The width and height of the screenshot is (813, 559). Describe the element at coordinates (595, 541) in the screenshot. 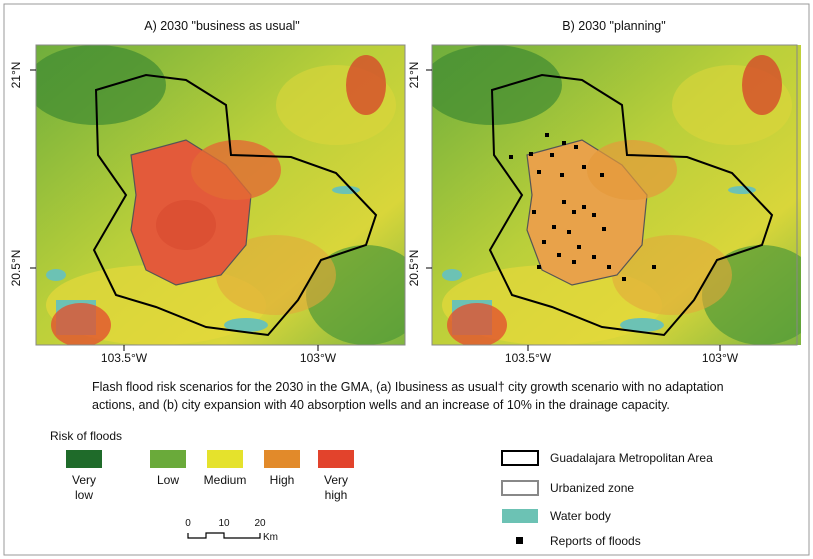

I see `legend-label: Reports of floods` at that location.